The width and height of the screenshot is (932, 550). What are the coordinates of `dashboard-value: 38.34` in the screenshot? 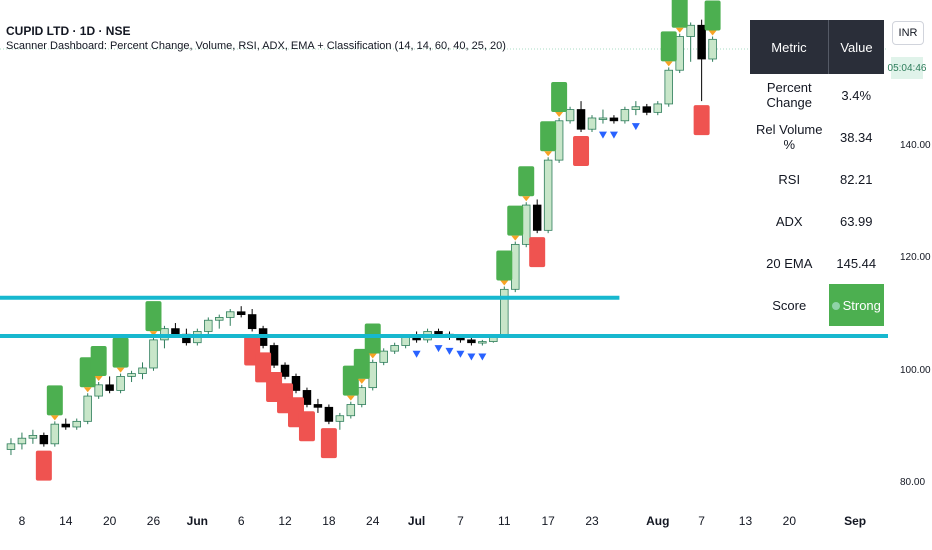 It's located at (856, 137).